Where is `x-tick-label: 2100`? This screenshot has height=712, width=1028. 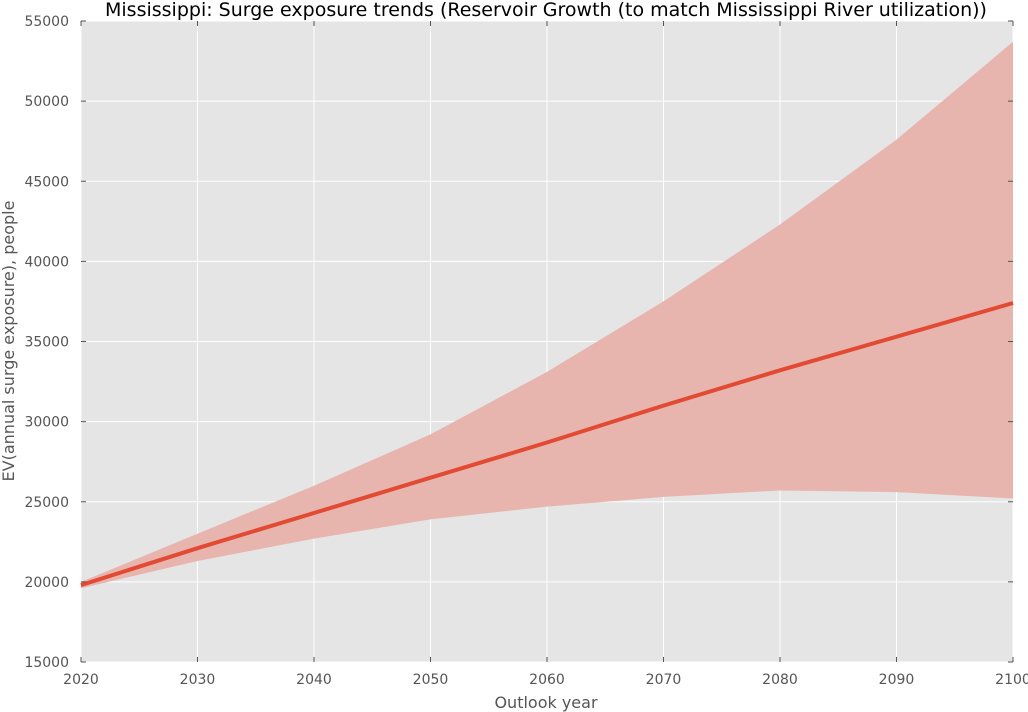 x-tick-label: 2100 is located at coordinates (1011, 680).